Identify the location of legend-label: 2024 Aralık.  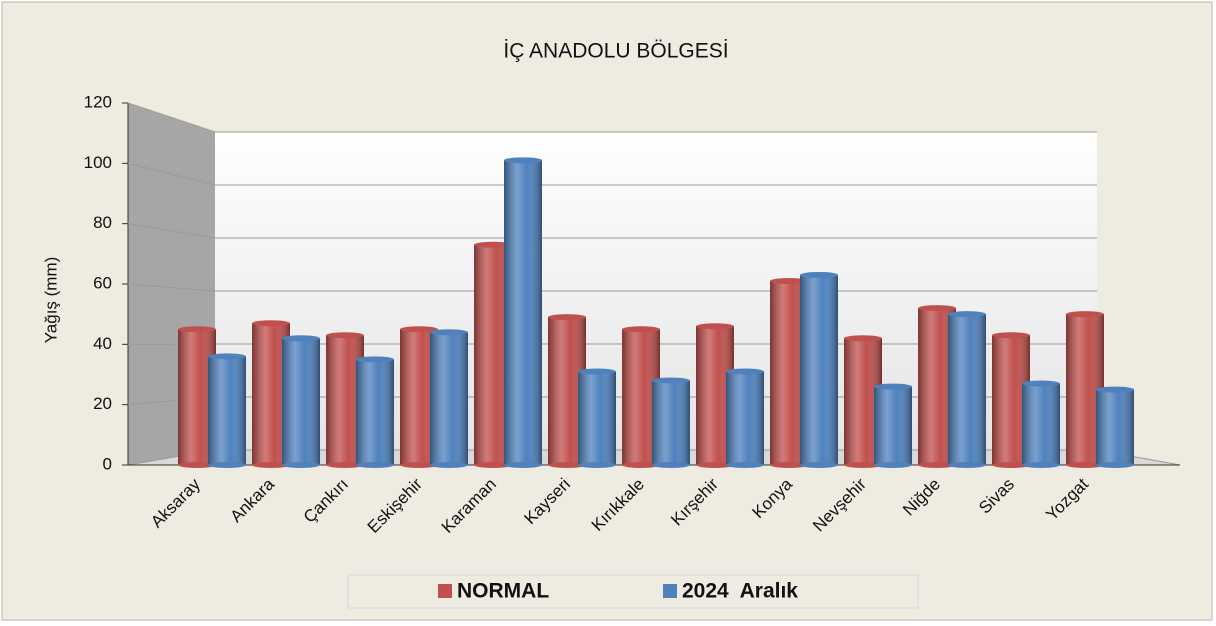
(740, 591).